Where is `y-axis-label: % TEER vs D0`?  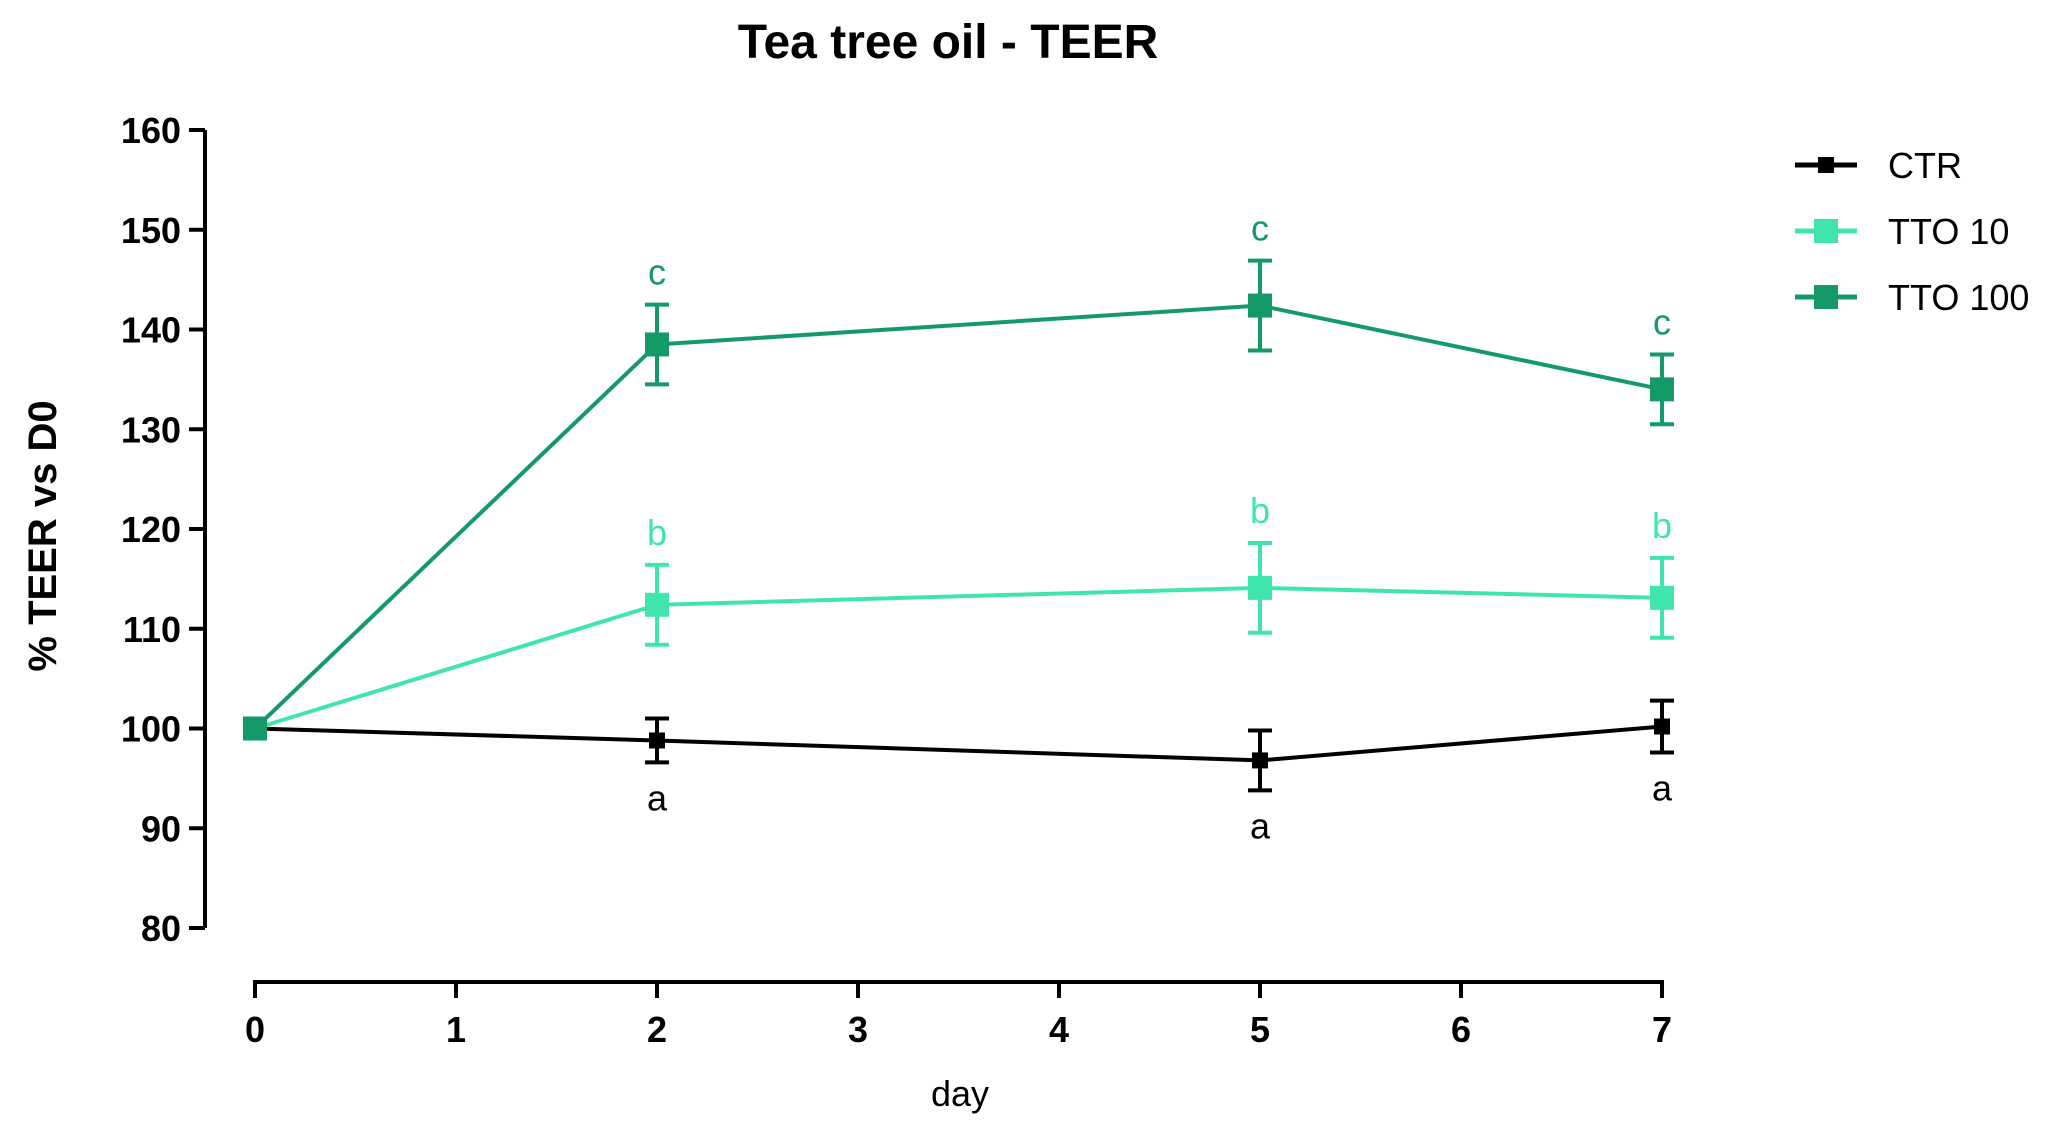
y-axis-label: % TEER vs D0 is located at coordinates (43, 535).